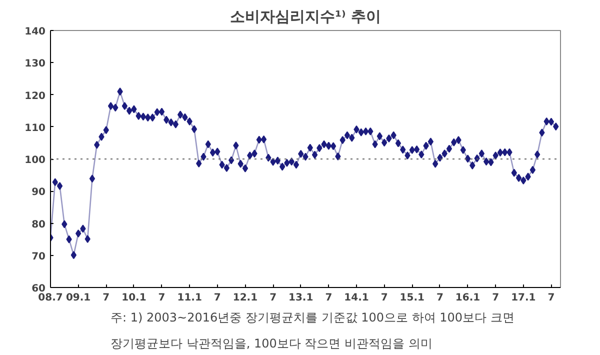 The height and width of the screenshot is (355, 600). I want to click on y-tick-label: 90, so click(39, 192).